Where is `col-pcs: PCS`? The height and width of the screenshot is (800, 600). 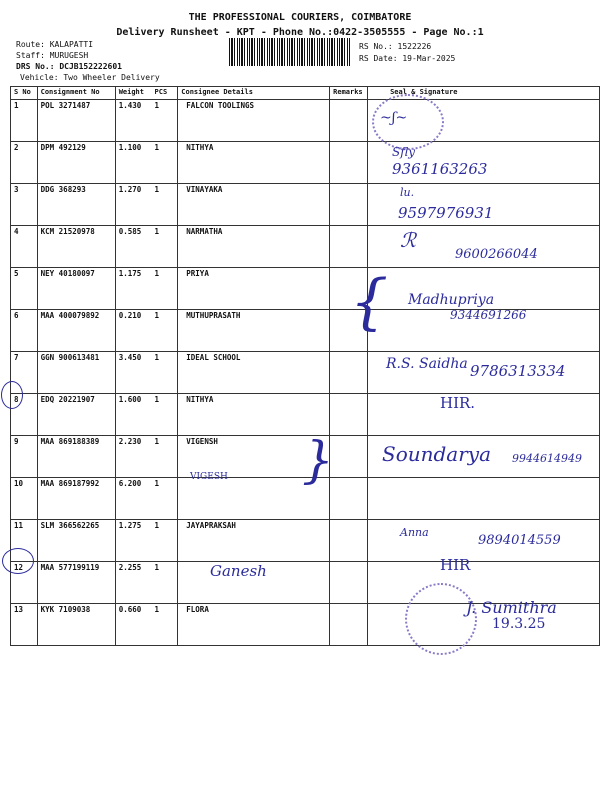 col-pcs: PCS is located at coordinates (165, 93).